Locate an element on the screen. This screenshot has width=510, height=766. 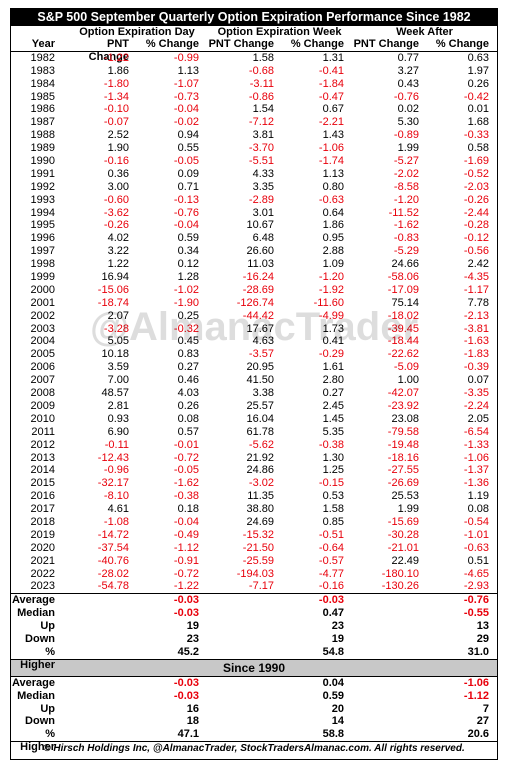
cell: -1.33 is located at coordinates (476, 444).